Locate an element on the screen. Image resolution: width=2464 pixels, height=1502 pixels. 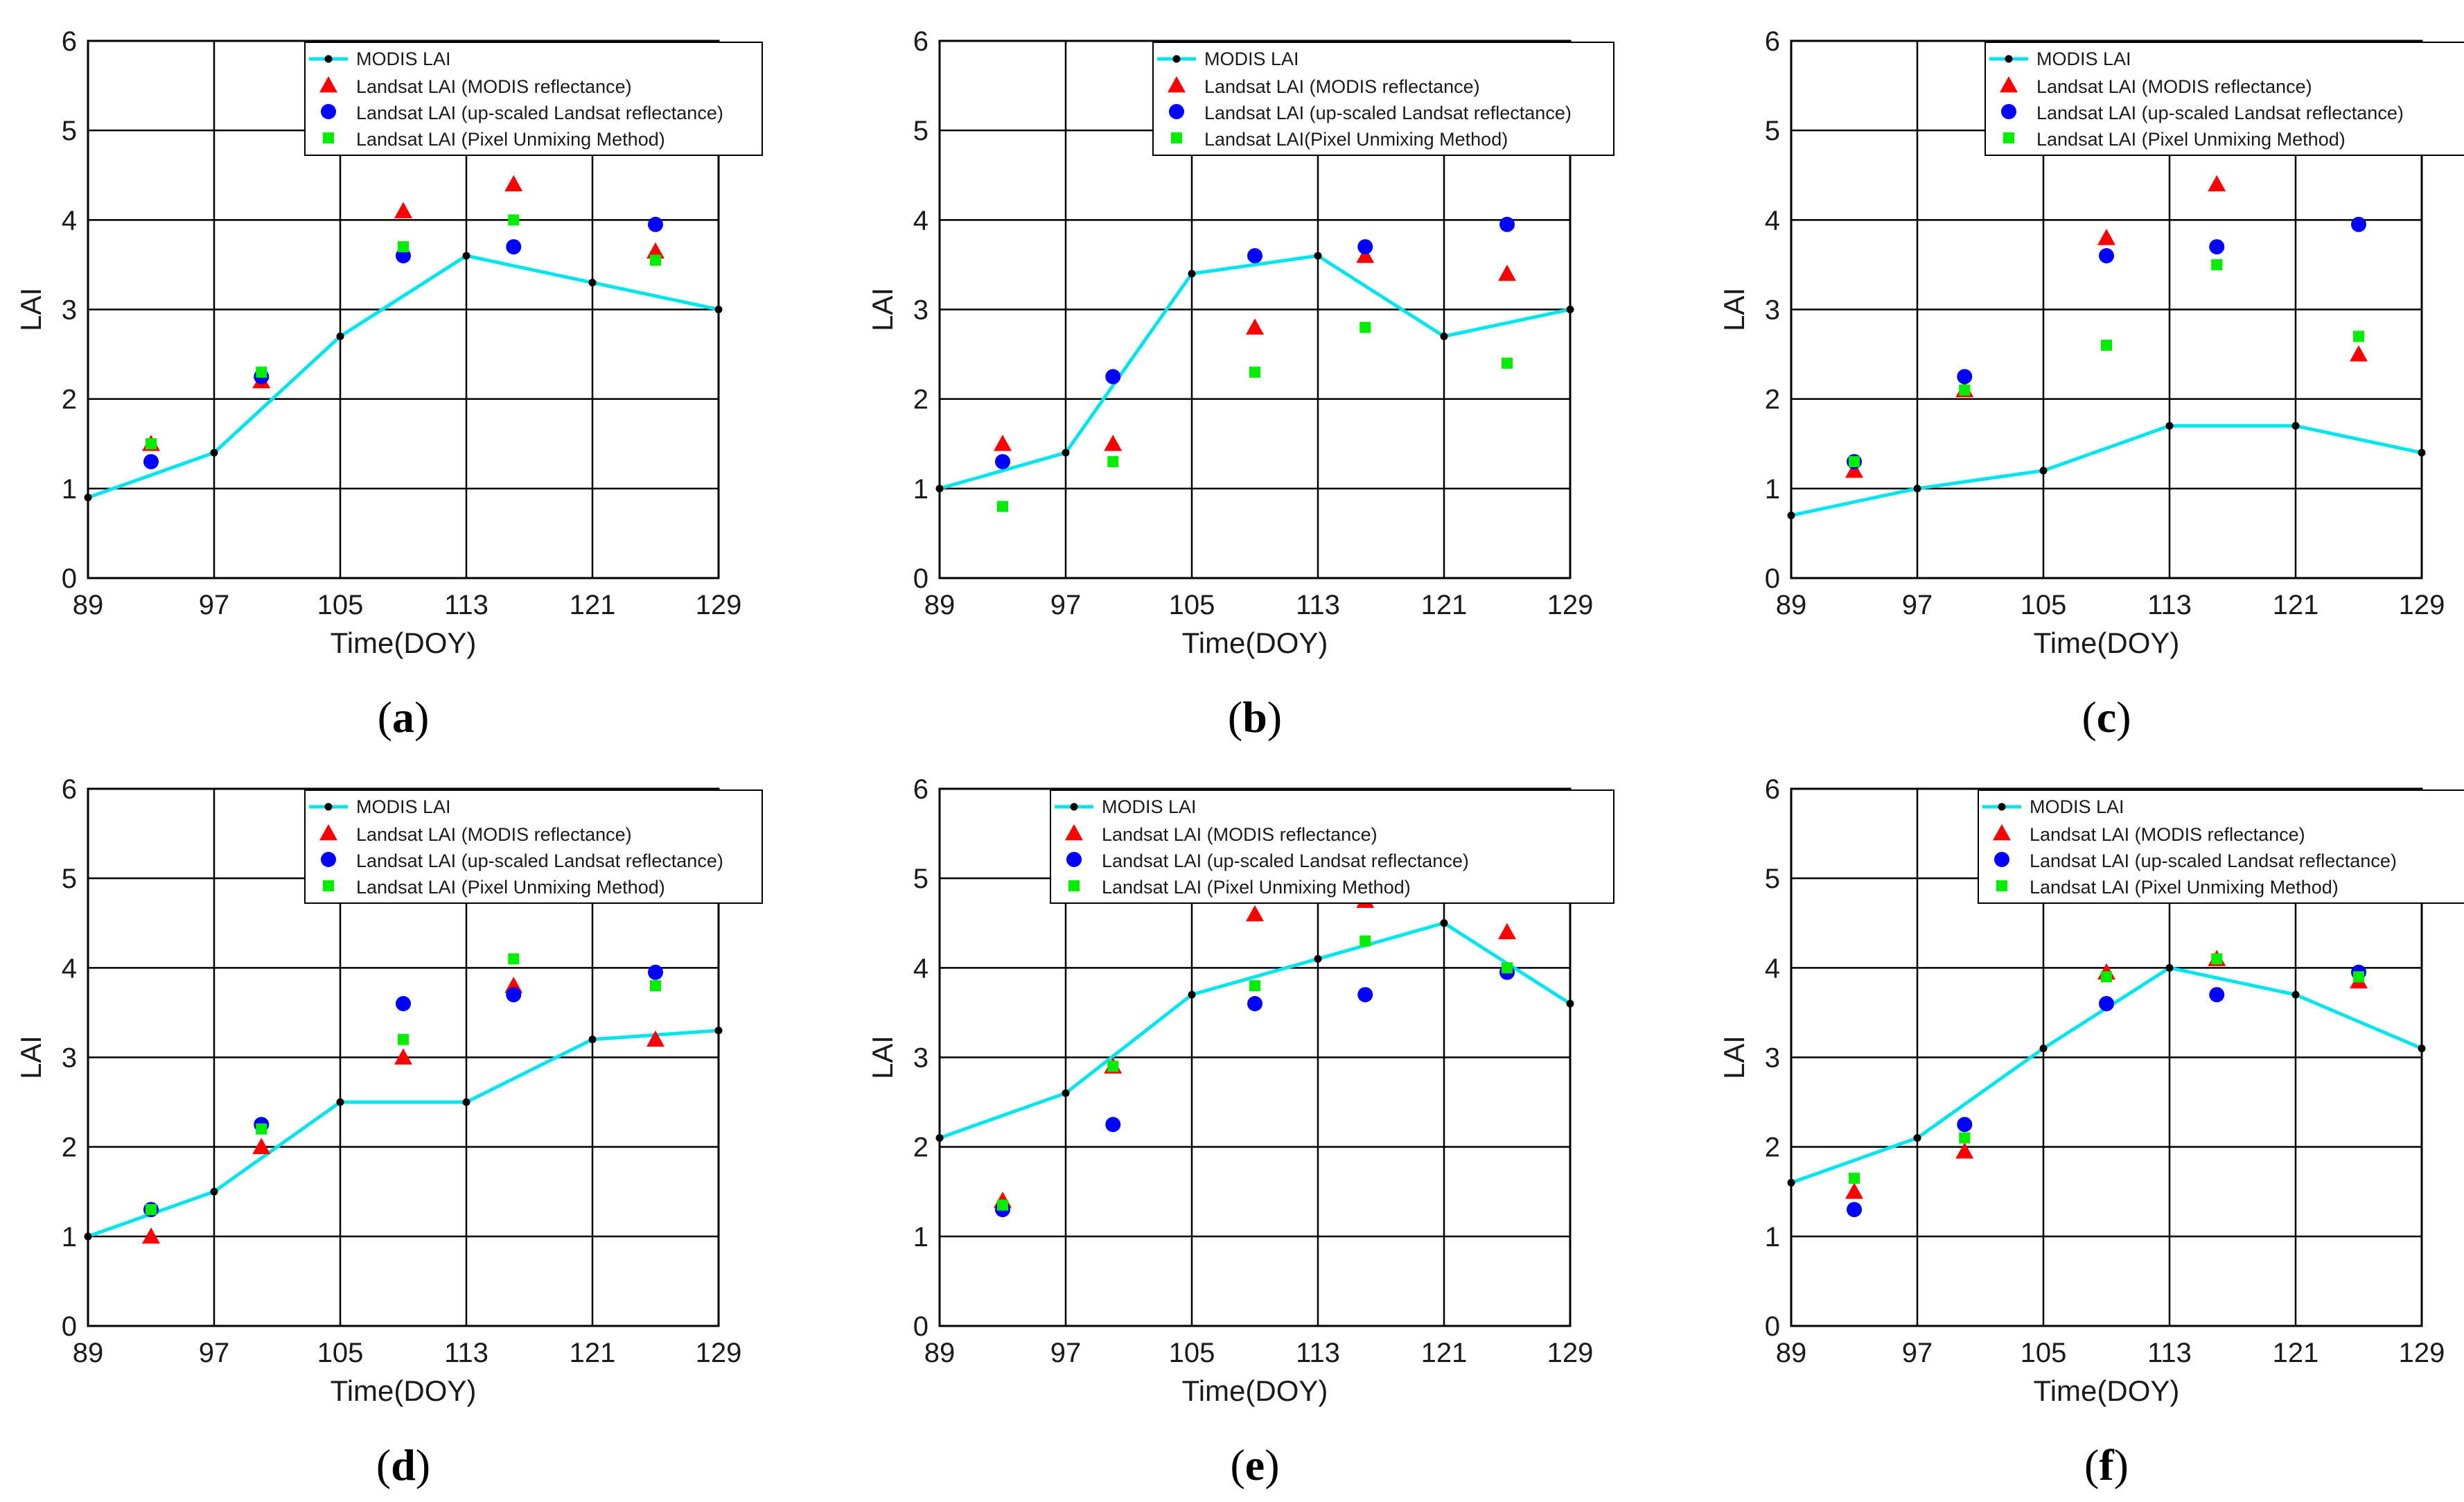
x-tick-label: 89 is located at coordinates (88, 1353).